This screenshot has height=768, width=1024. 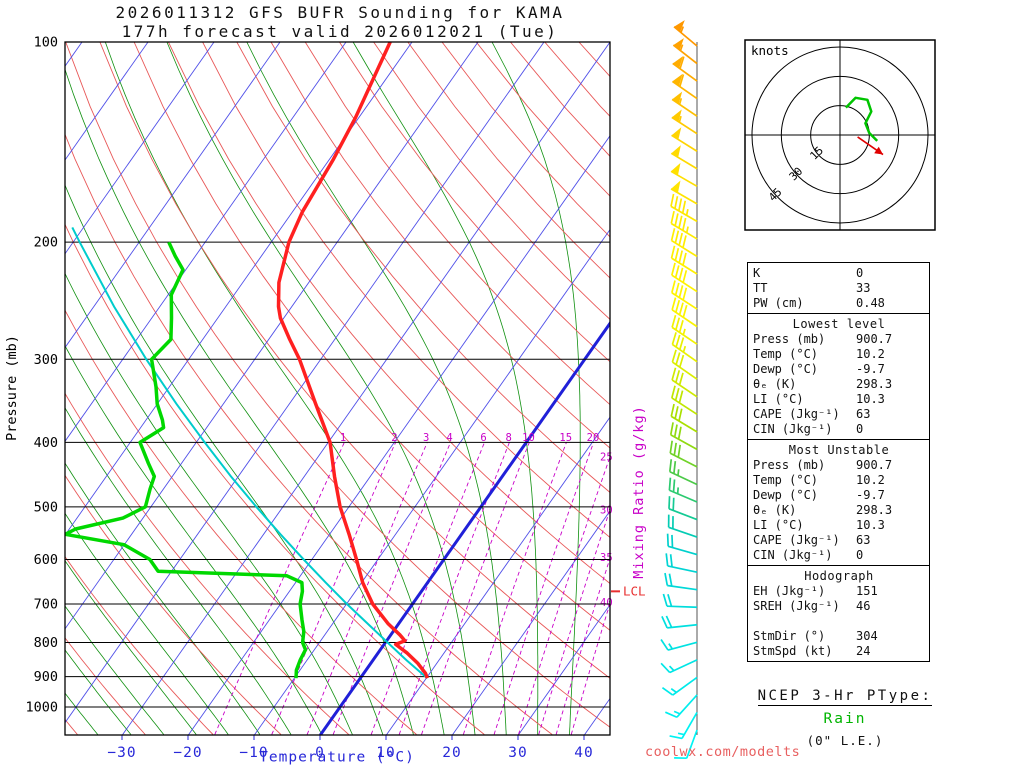 I want to click on stat-label: θₑ (K), so click(x=775, y=510).